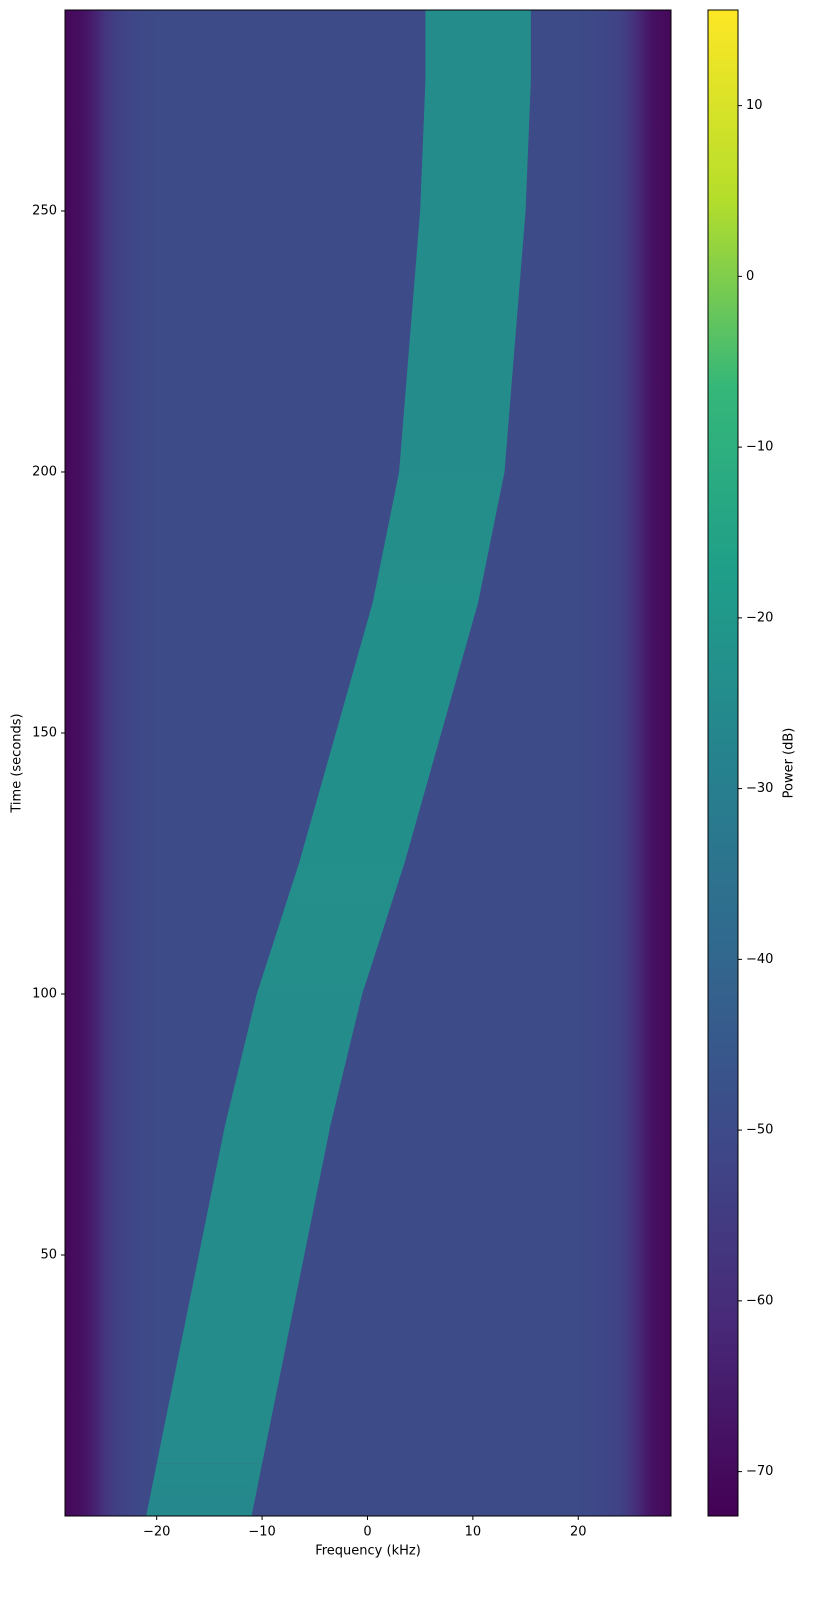 This screenshot has height=1603, width=823. Describe the element at coordinates (723, 763) in the screenshot. I see `colorbar` at that location.